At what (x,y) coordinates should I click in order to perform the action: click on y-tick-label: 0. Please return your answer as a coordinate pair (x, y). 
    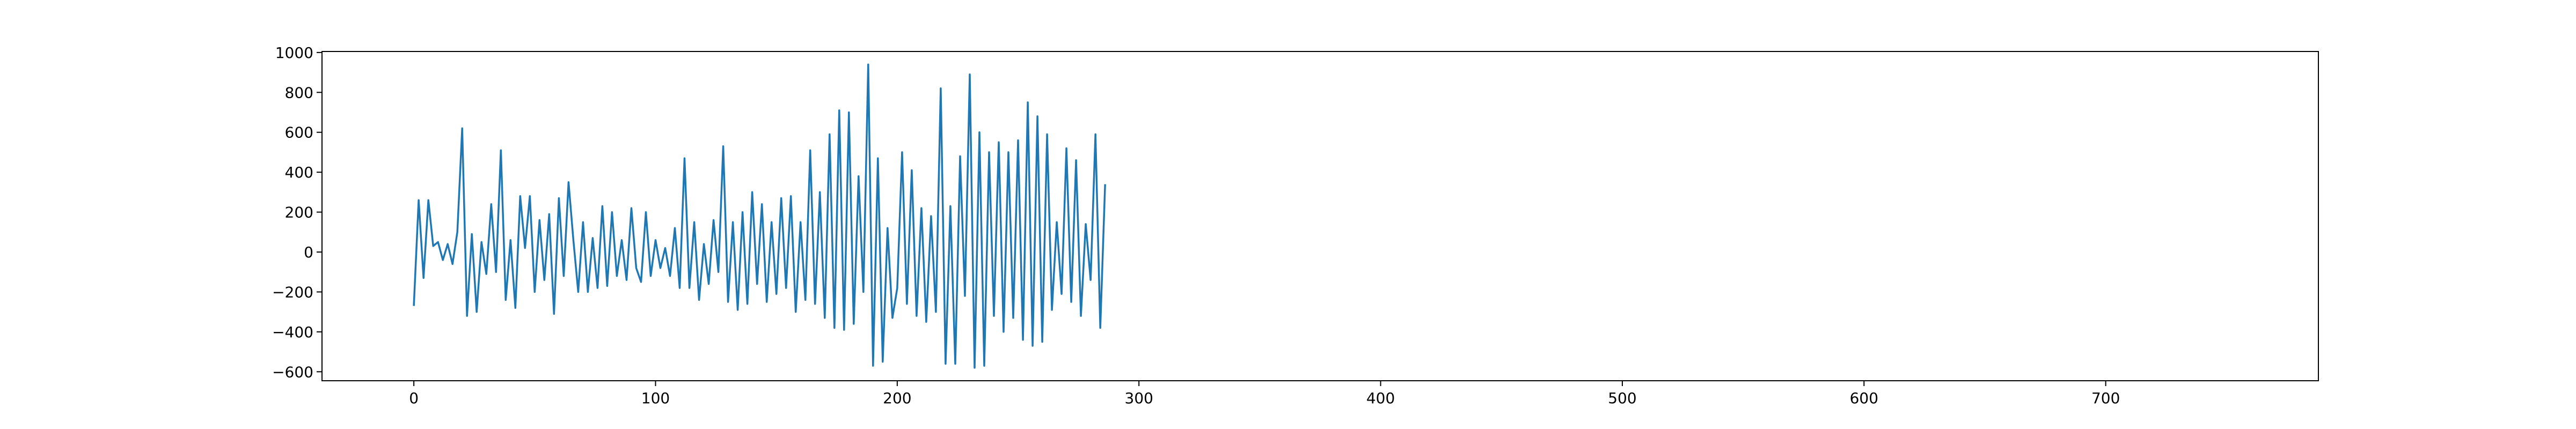
    Looking at the image, I should click on (308, 252).